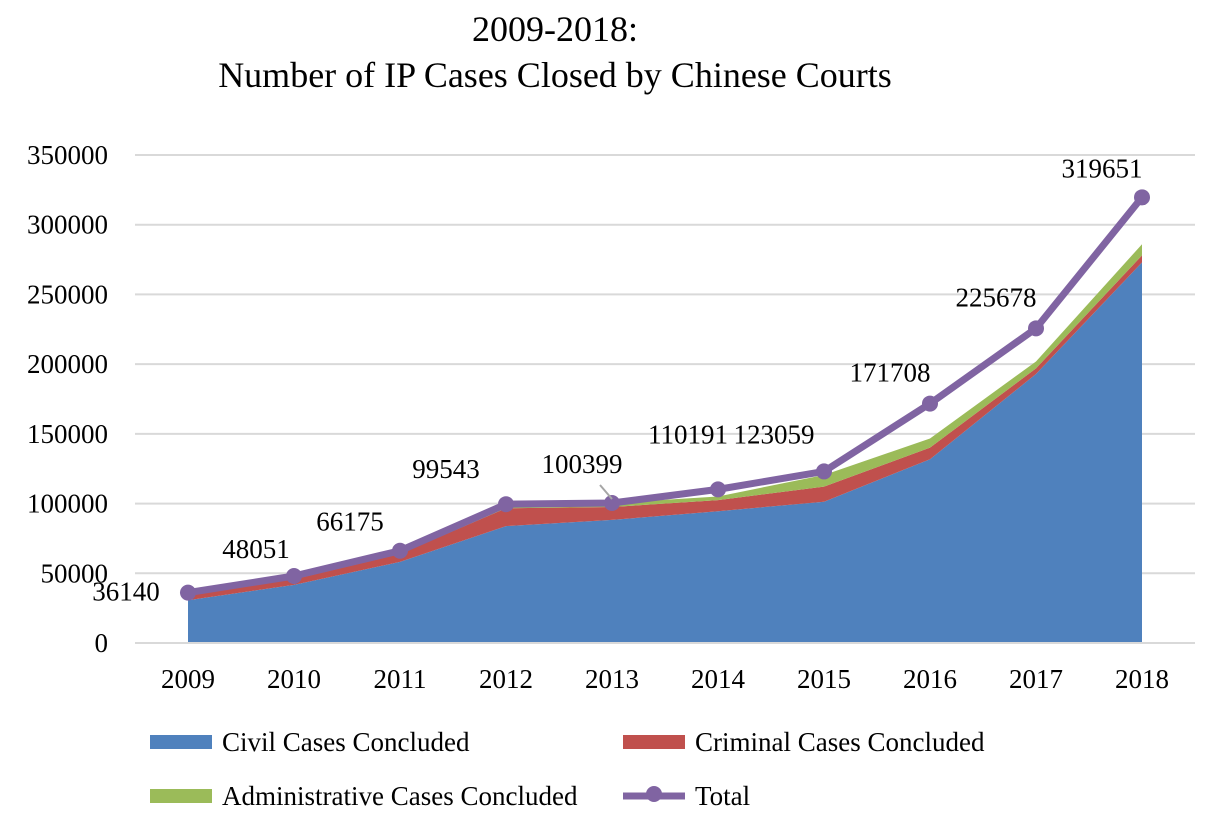 Image resolution: width=1231 pixels, height=835 pixels. I want to click on total-point-2010, so click(294, 576).